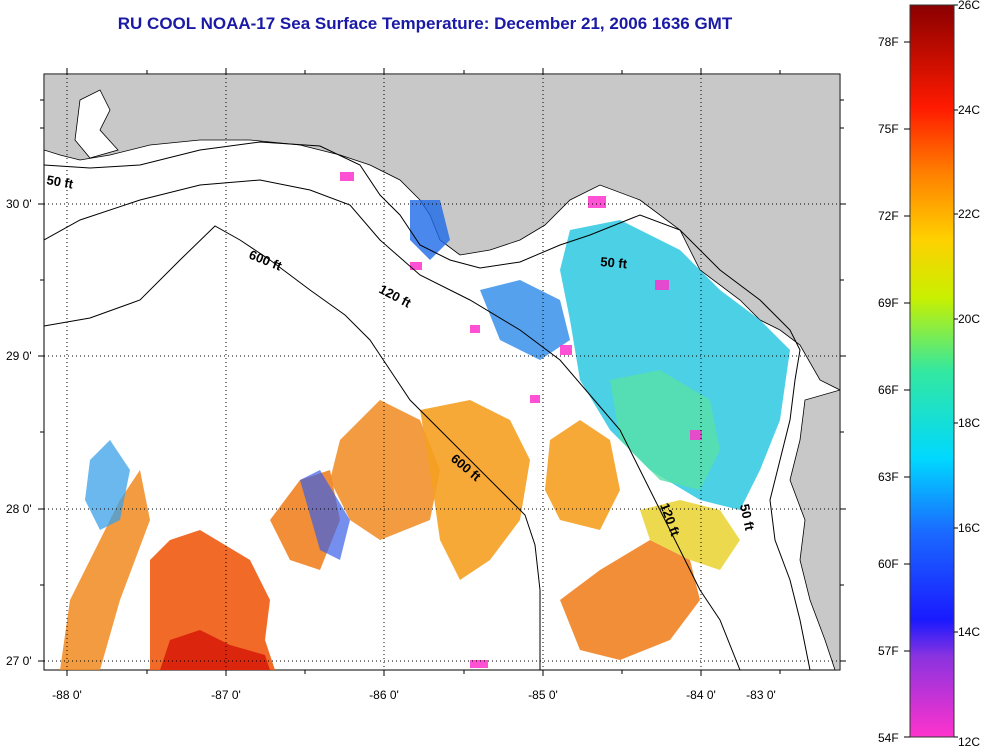  I want to click on lon-label: -88 0', so click(67, 695).